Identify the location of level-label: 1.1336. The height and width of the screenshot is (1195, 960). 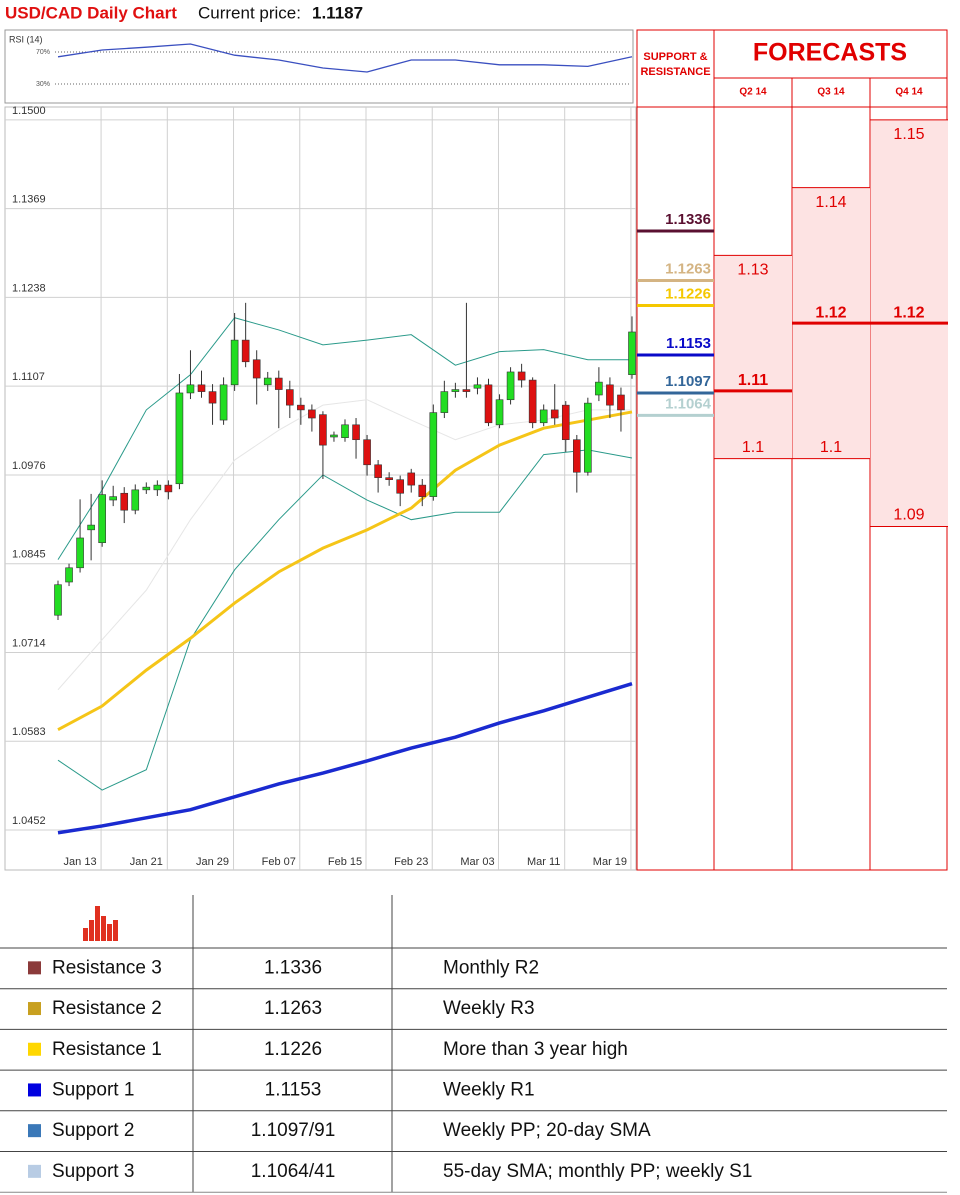
(688, 219).